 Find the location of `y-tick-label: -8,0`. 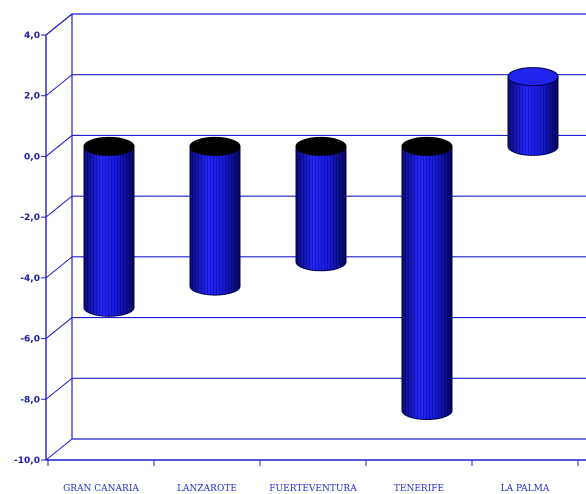

y-tick-label: -8,0 is located at coordinates (30, 400).